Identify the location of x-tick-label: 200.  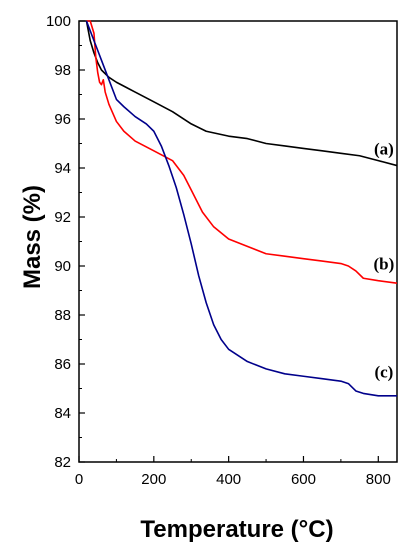
(153, 479).